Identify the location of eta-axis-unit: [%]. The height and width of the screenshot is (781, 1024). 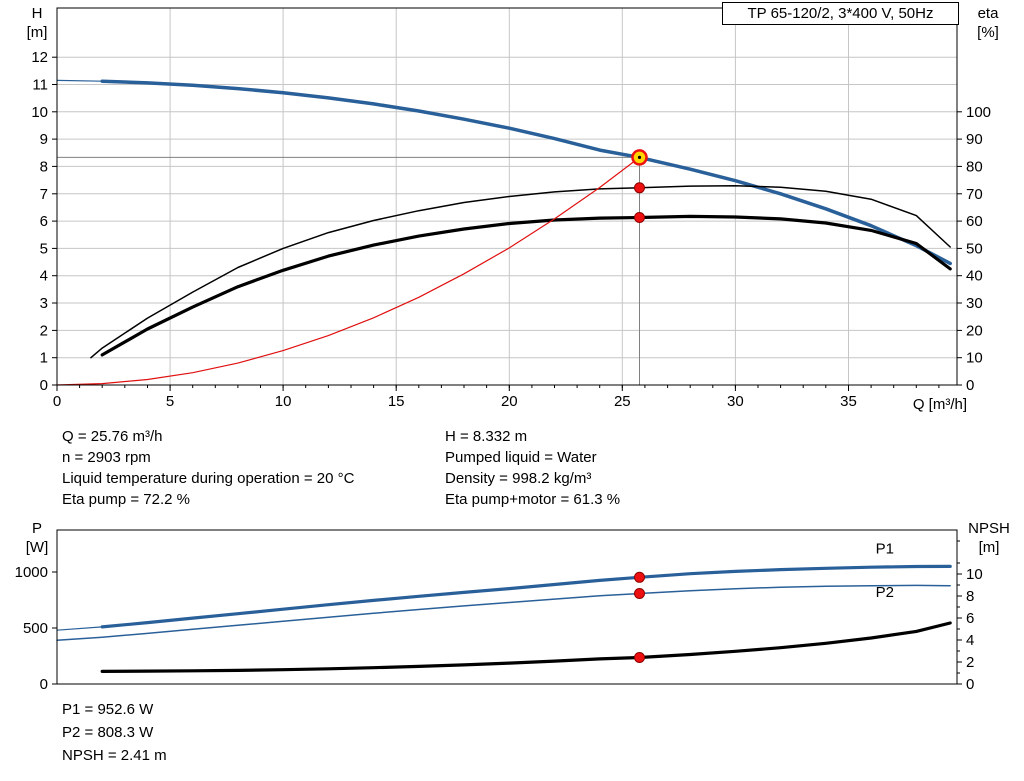
(988, 32).